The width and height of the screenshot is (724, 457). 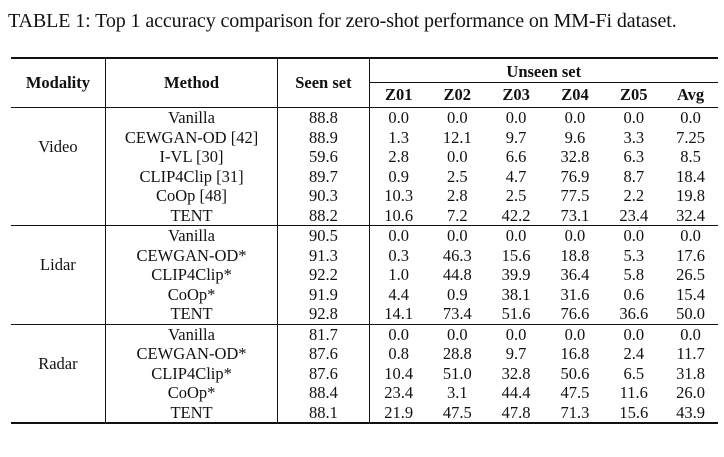 I want to click on unseen-cell-z01: 23.4, so click(x=399, y=392).